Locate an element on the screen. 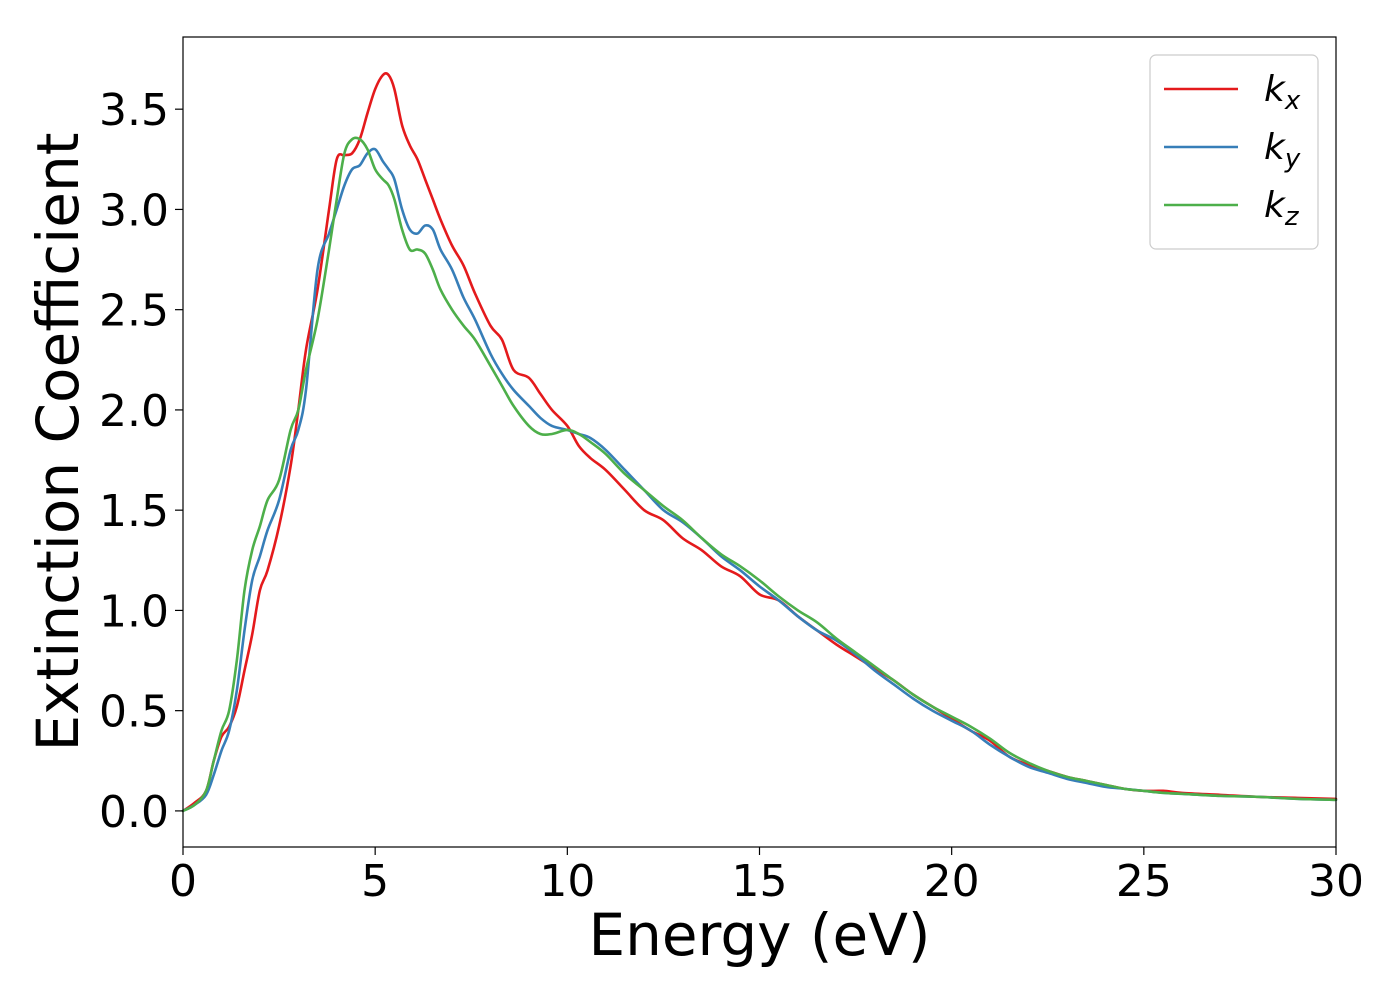 Image resolution: width=1400 pixels, height=1000 pixels. y-tick-label: 3.0 is located at coordinates (134, 210).